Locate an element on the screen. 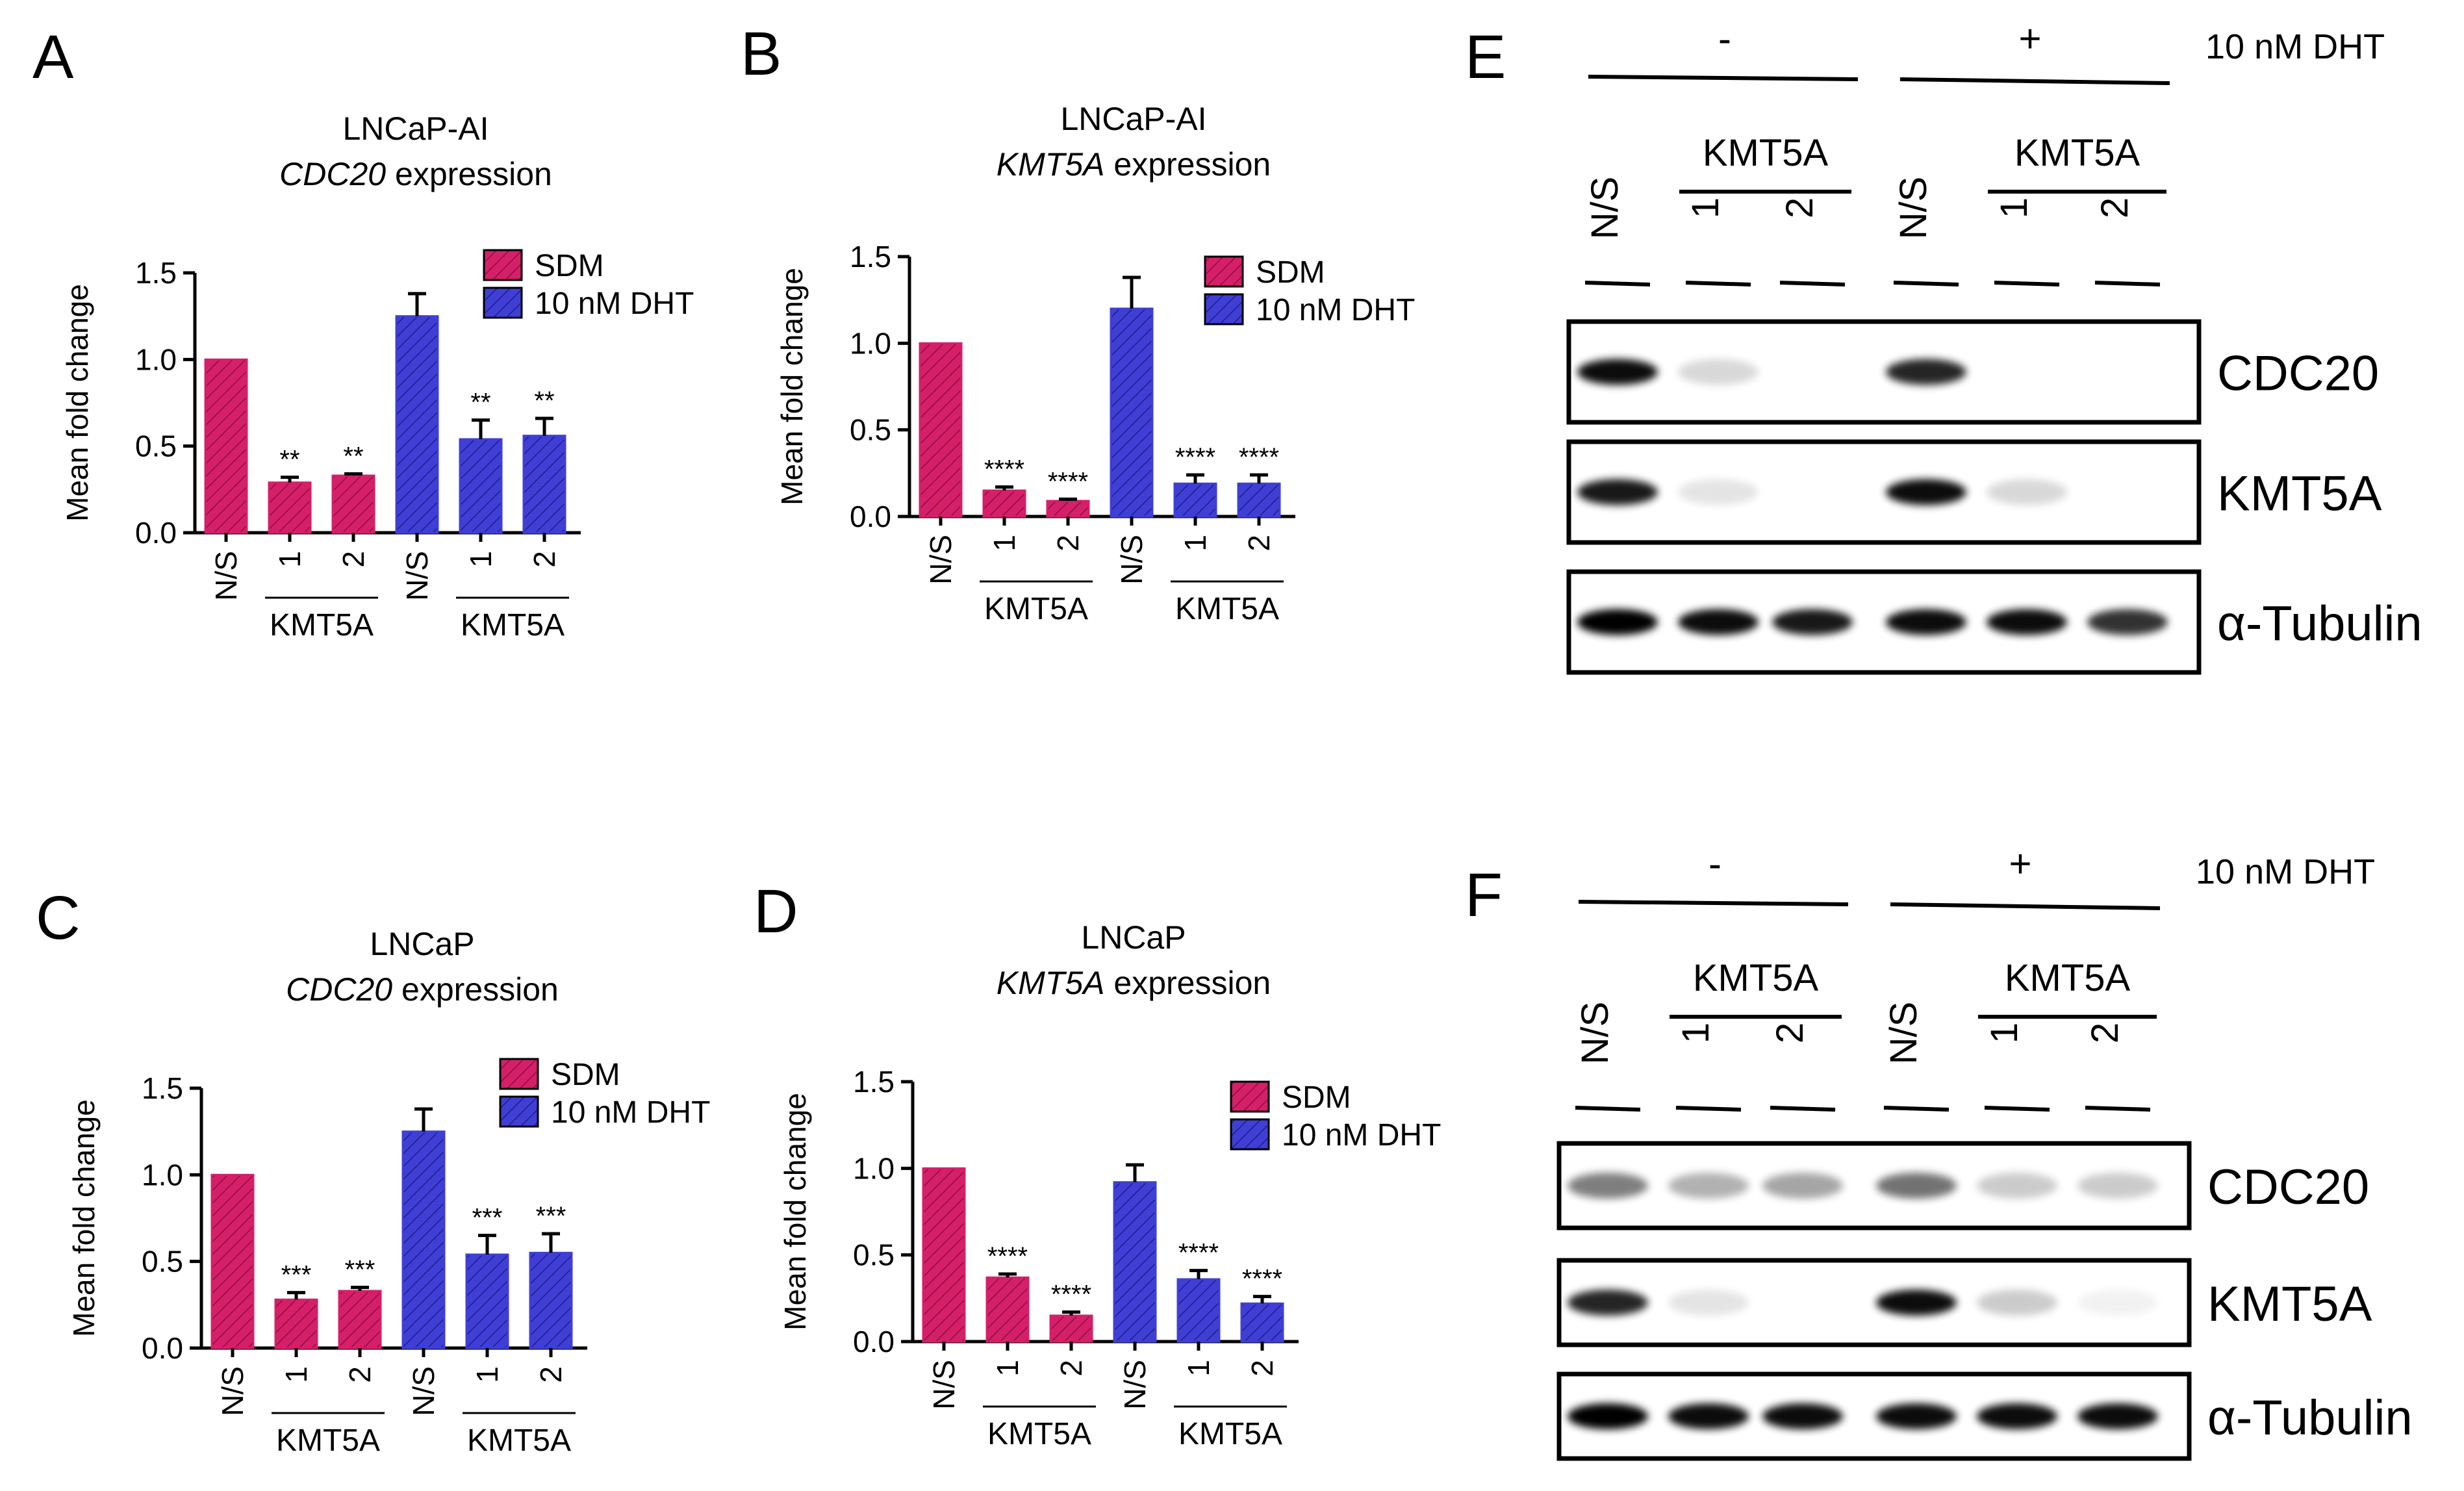 The image size is (2464, 1491). treatment-line-plus is located at coordinates (2026, 906).